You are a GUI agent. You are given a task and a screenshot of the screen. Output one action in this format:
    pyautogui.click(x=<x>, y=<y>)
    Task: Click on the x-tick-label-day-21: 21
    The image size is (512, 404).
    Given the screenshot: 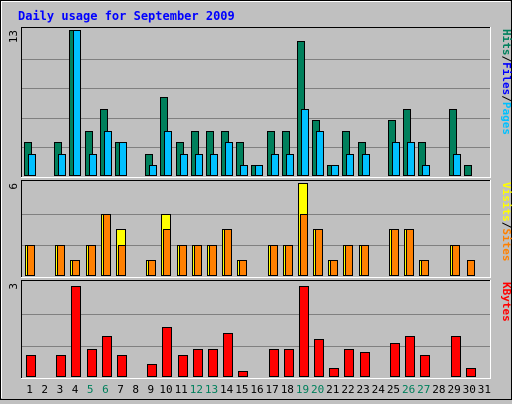 What is the action you would take?
    pyautogui.click(x=332, y=389)
    